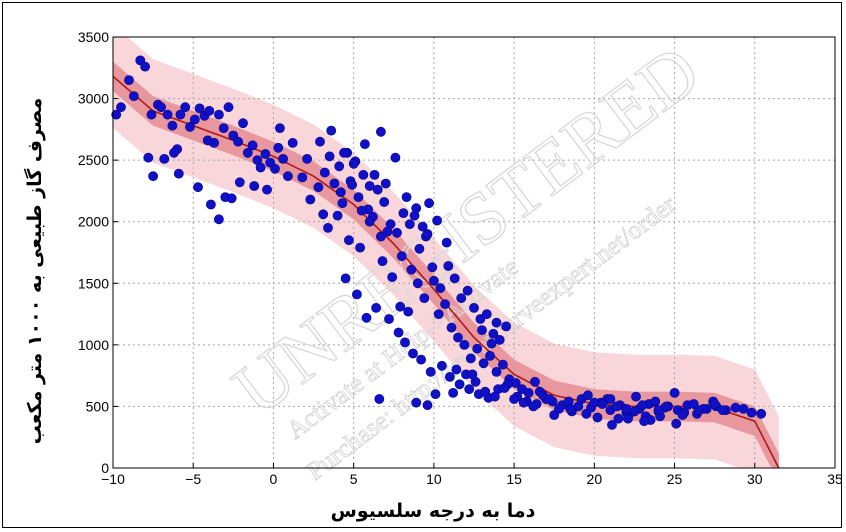 This screenshot has height=532, width=846. What do you see at coordinates (514, 479) in the screenshot?
I see `x-tick-label: 15` at bounding box center [514, 479].